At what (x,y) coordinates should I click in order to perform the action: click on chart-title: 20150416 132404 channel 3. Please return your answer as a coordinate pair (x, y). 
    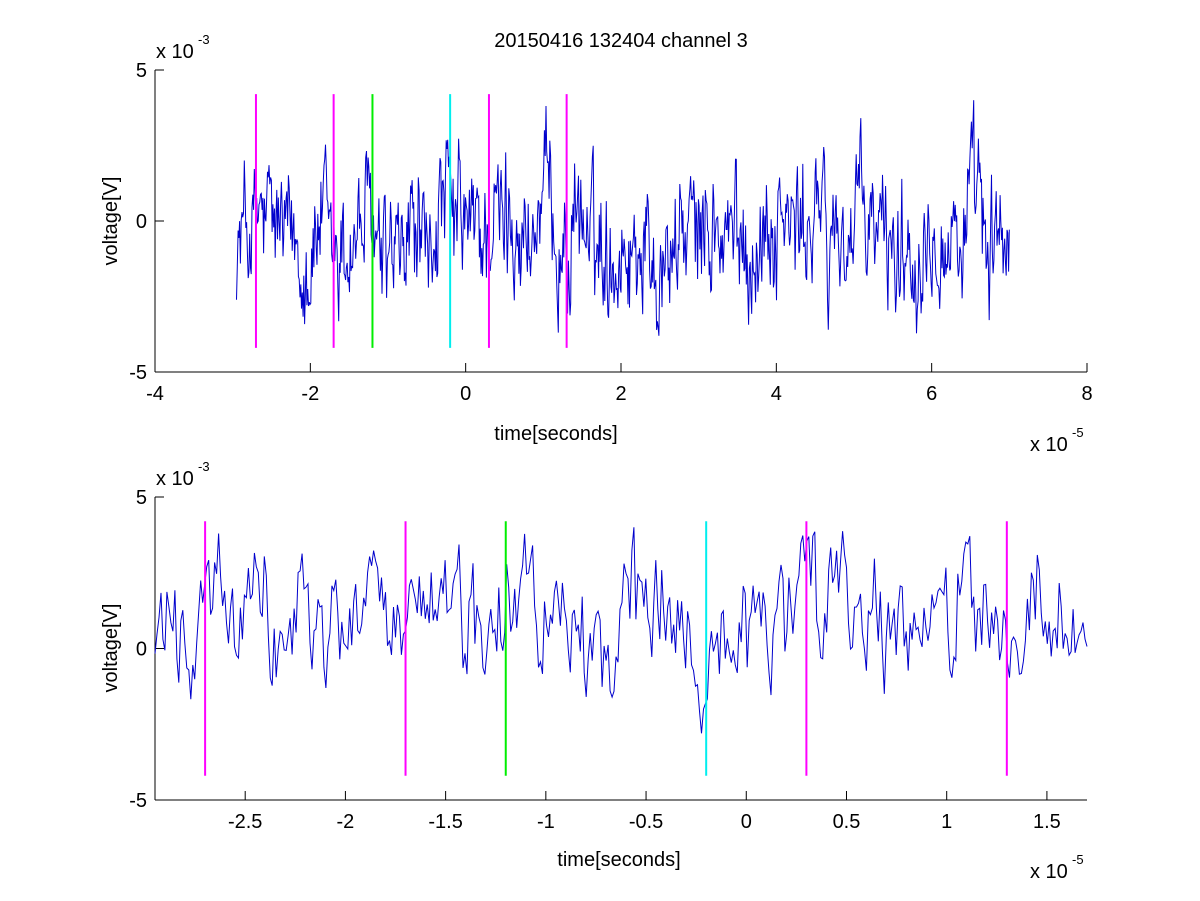
    Looking at the image, I should click on (621, 41).